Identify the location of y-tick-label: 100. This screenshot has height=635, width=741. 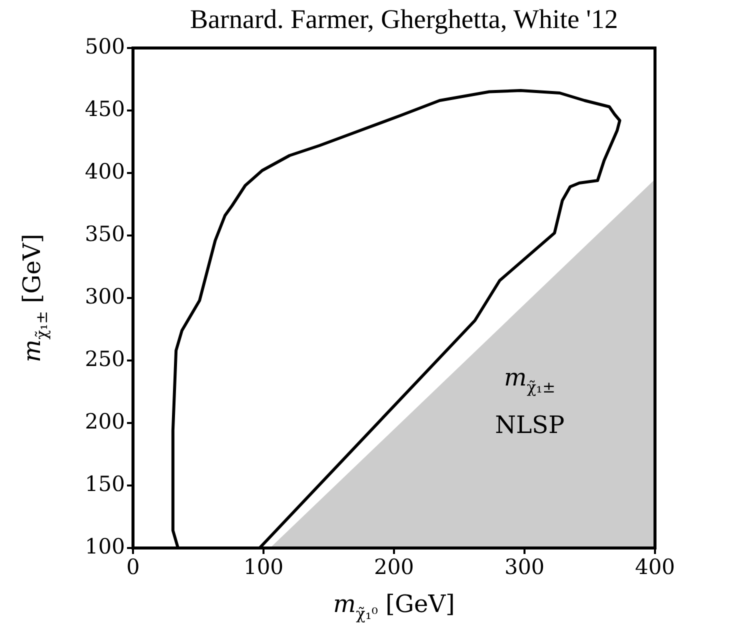
(104, 546).